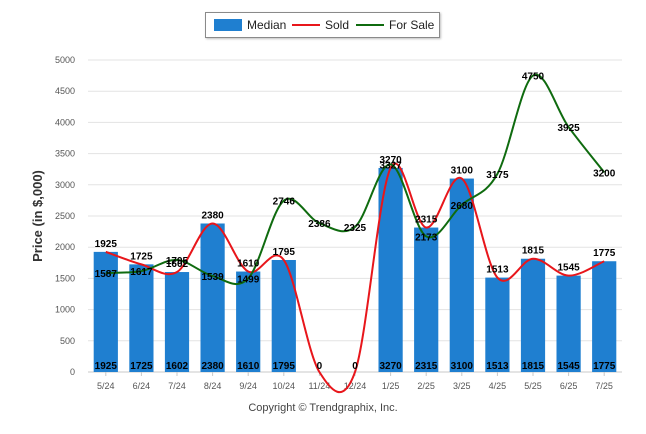 The width and height of the screenshot is (646, 434). What do you see at coordinates (65, 247) in the screenshot?
I see `y-tick-label: 2000` at bounding box center [65, 247].